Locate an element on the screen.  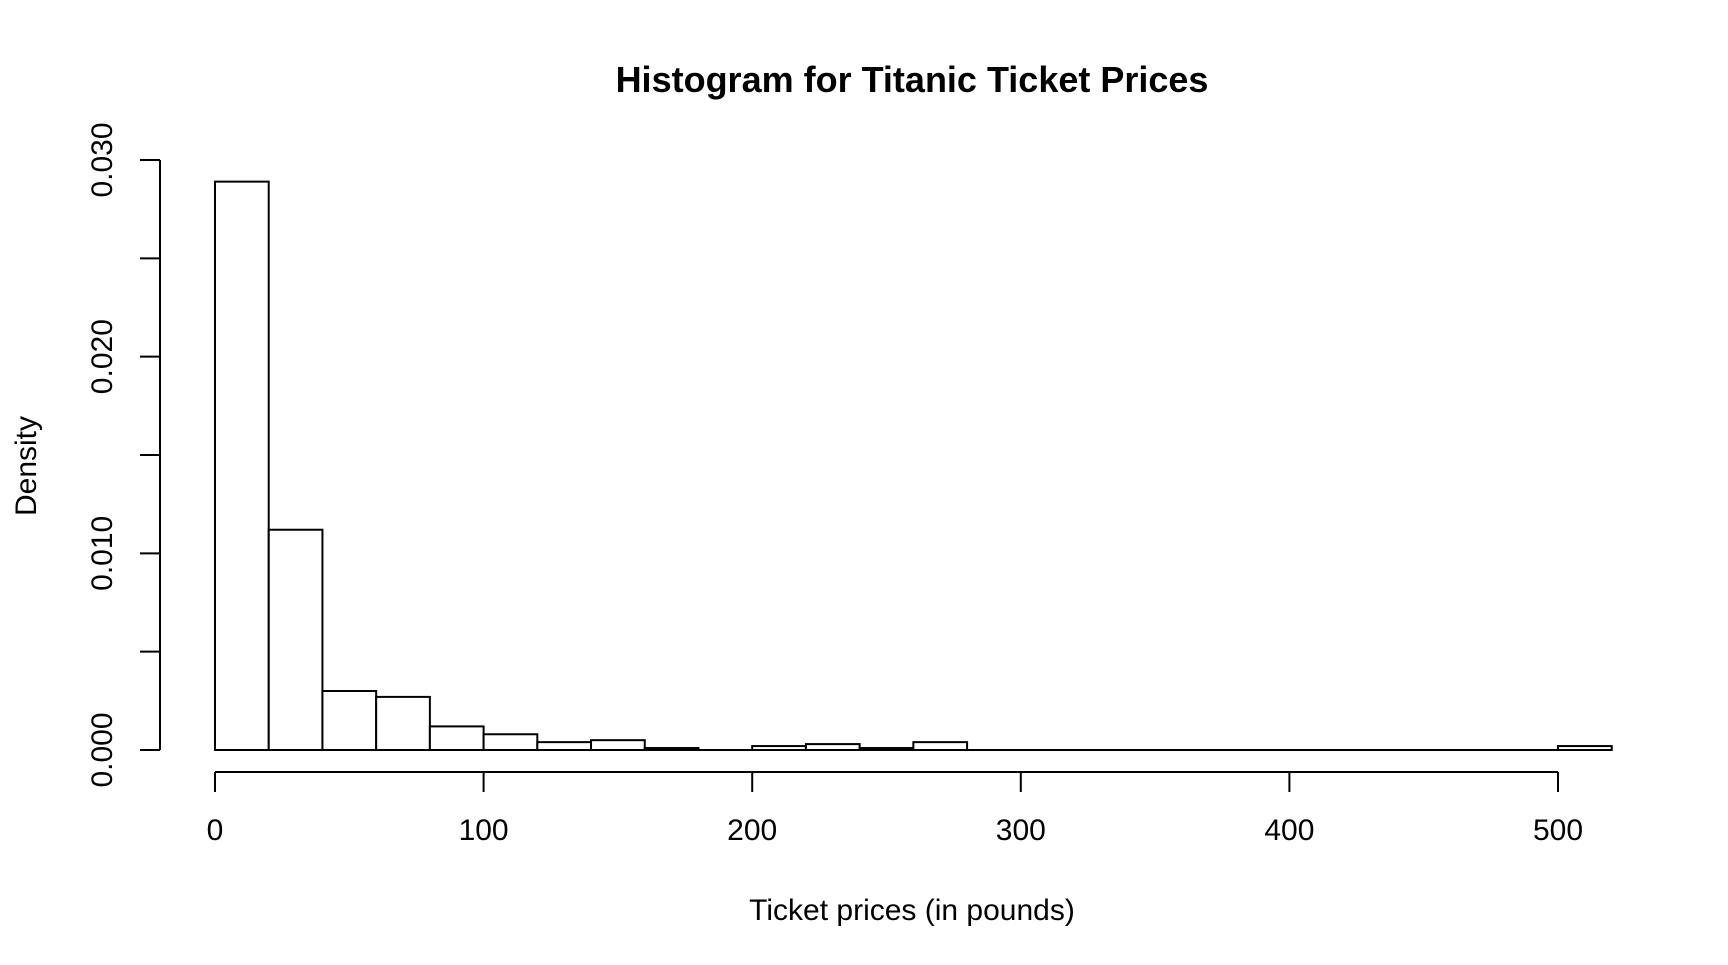
y-tick-label-0.000: 0.000 is located at coordinates (102, 749).